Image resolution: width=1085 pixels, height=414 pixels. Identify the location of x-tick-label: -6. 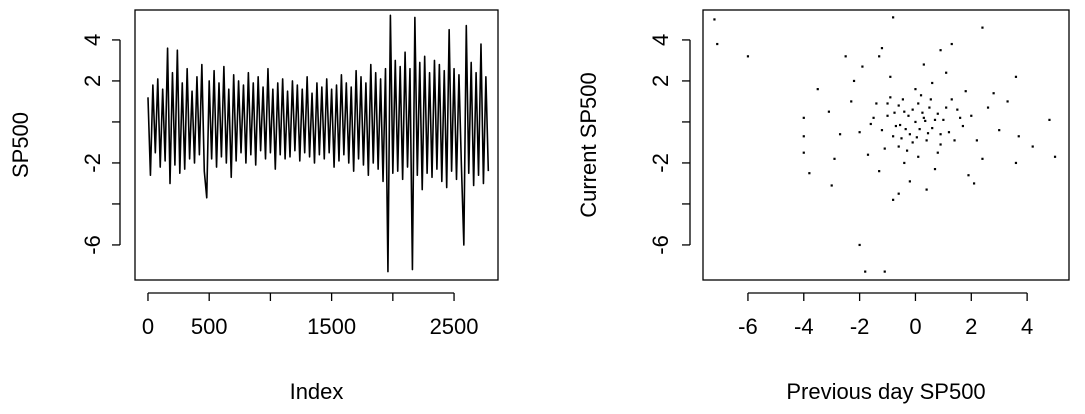
(748, 326).